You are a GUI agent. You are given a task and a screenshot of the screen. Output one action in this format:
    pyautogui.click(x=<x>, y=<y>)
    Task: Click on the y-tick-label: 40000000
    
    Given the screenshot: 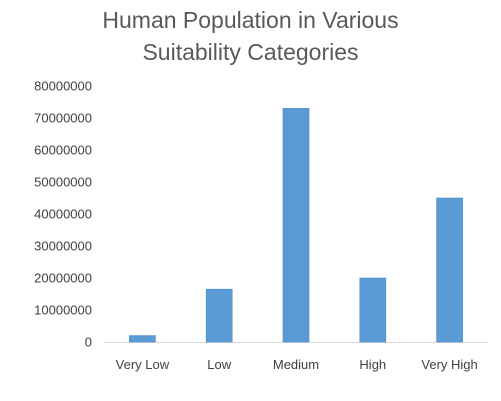 What is the action you would take?
    pyautogui.click(x=63, y=214)
    